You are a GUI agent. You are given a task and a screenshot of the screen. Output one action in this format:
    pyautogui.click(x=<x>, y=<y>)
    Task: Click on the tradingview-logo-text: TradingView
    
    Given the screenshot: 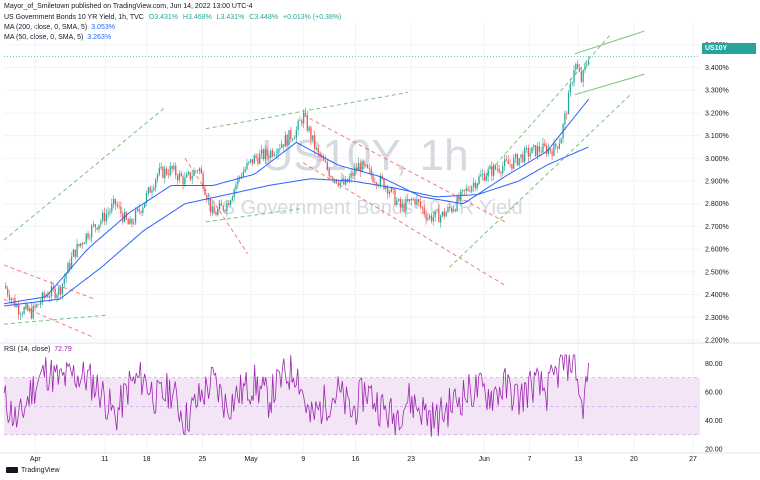 What is the action you would take?
    pyautogui.click(x=40, y=470)
    